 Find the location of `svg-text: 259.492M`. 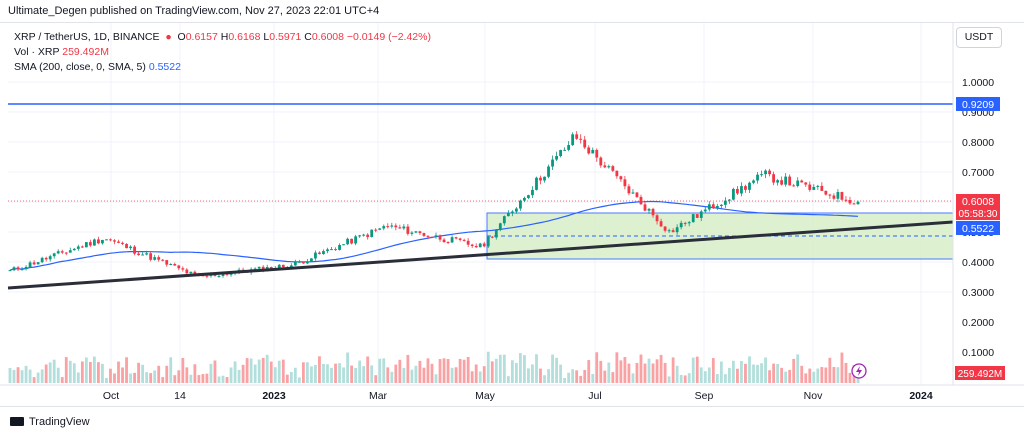

svg-text: 259.492M is located at coordinates (980, 374).